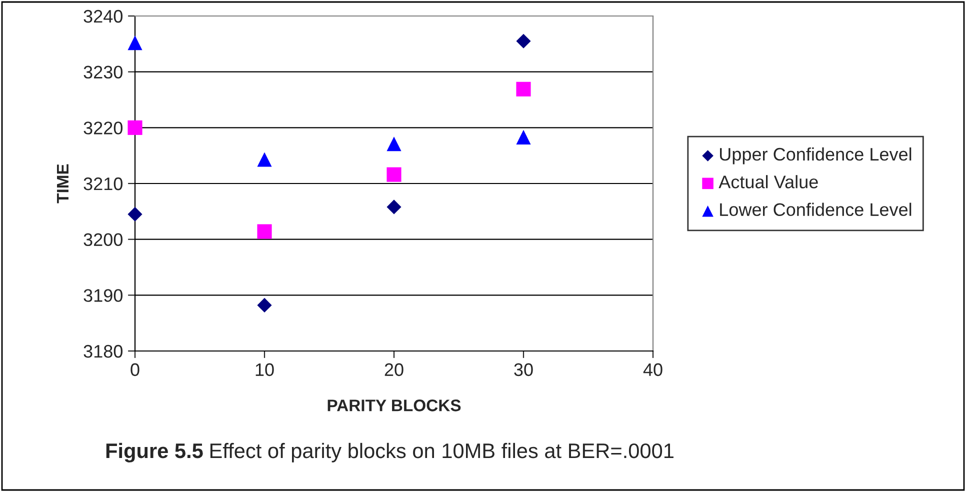  Describe the element at coordinates (523, 369) in the screenshot. I see `x-tick-label: 30` at that location.